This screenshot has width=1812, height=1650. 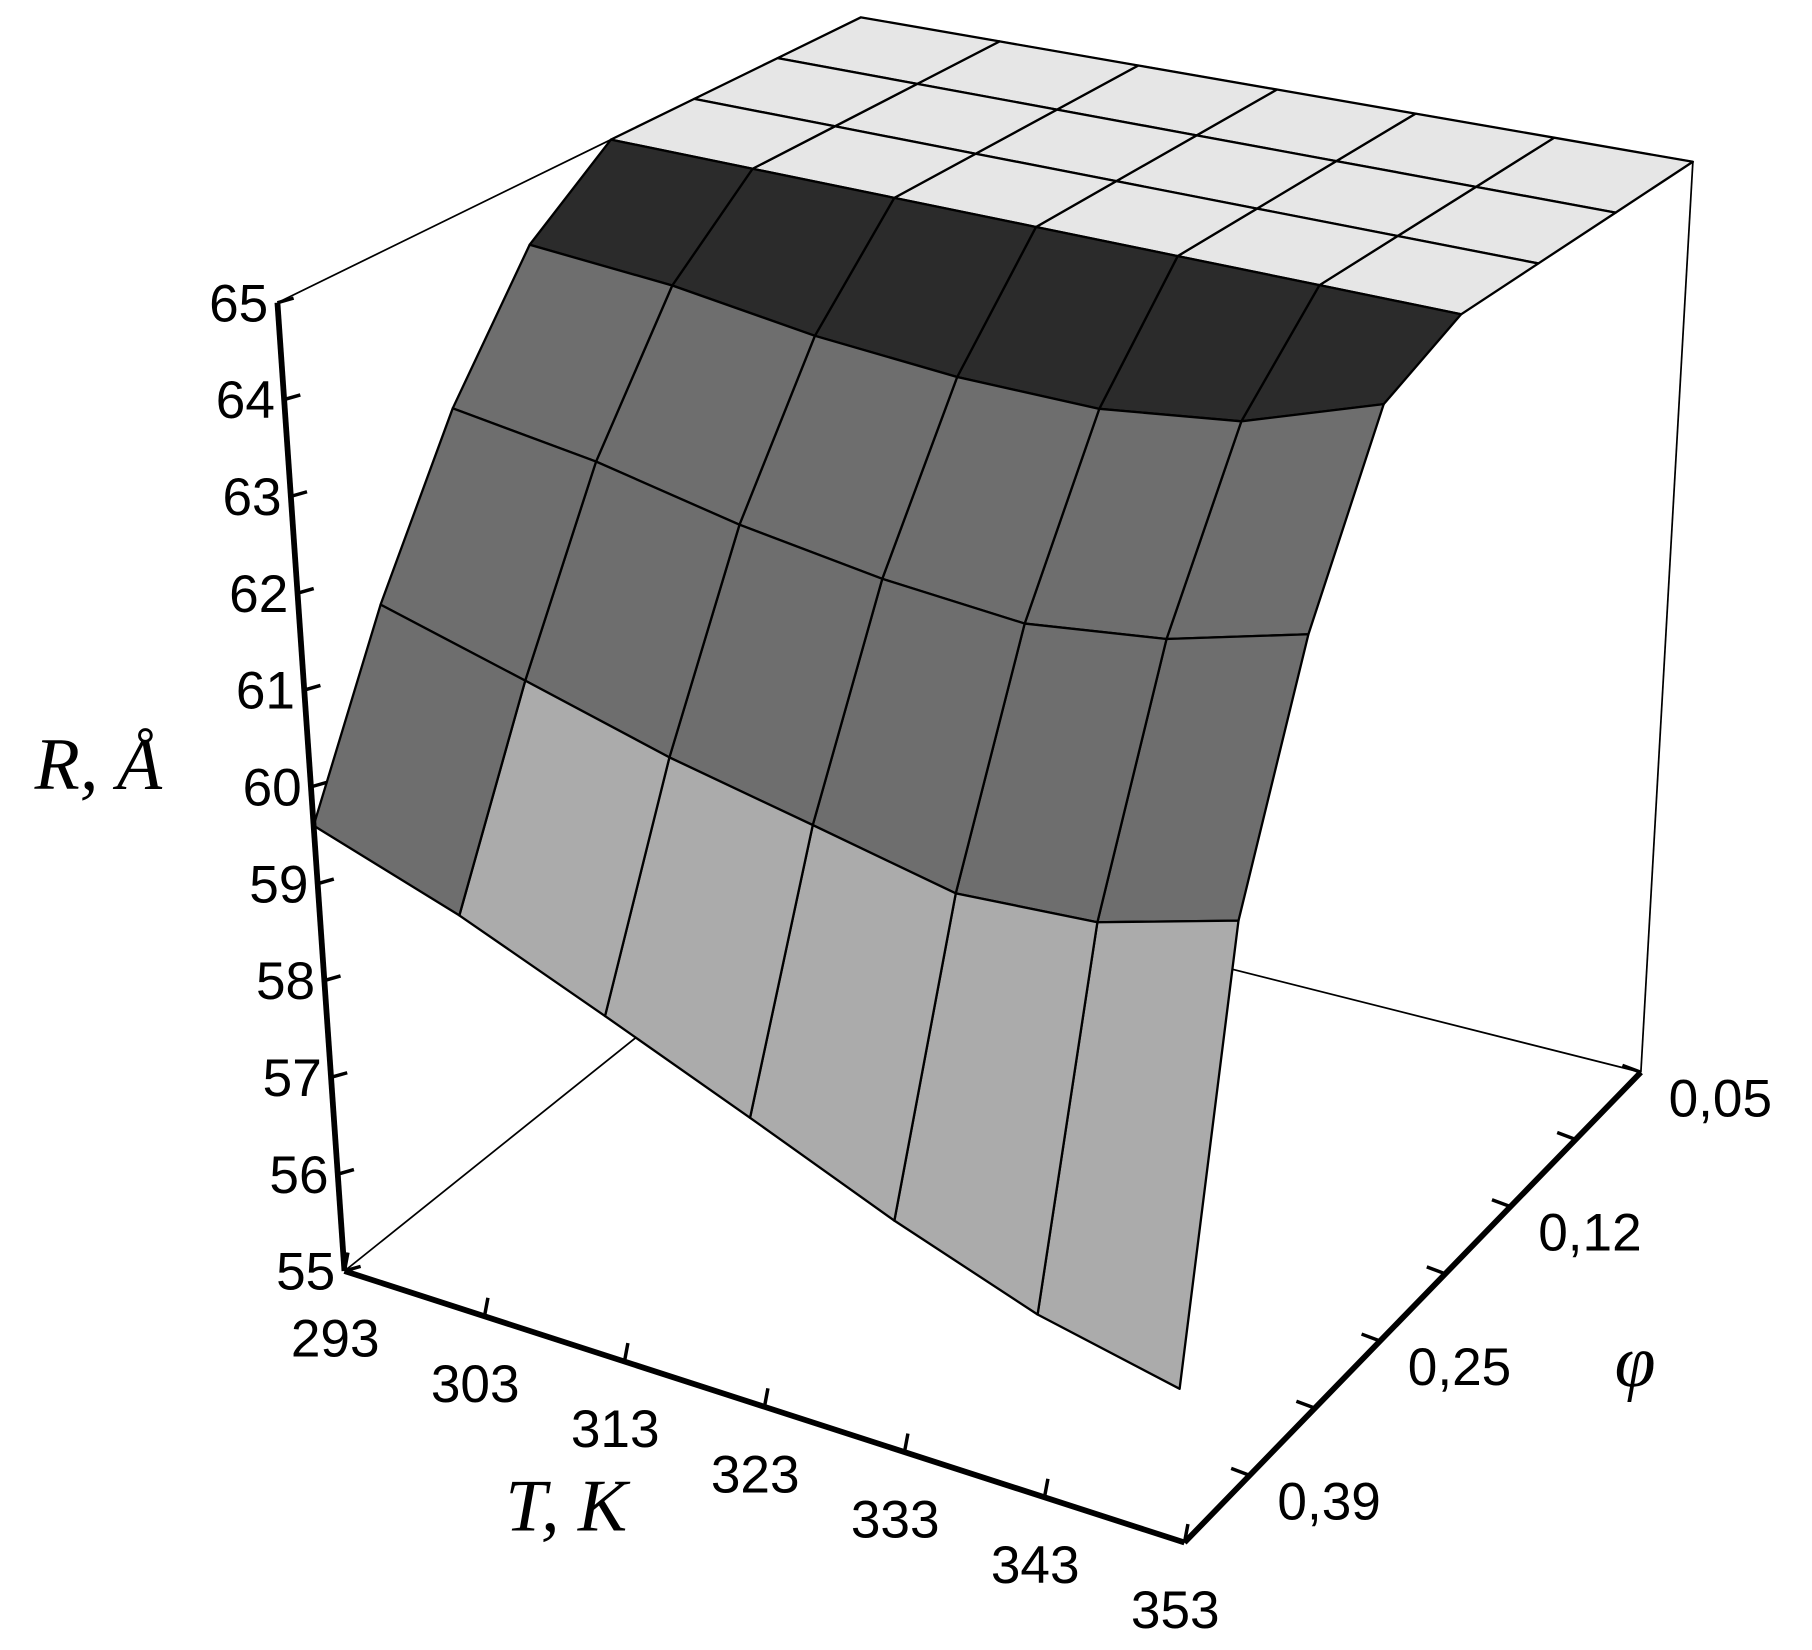 What do you see at coordinates (1035, 1565) in the screenshot?
I see `x-tick-label: 343` at bounding box center [1035, 1565].